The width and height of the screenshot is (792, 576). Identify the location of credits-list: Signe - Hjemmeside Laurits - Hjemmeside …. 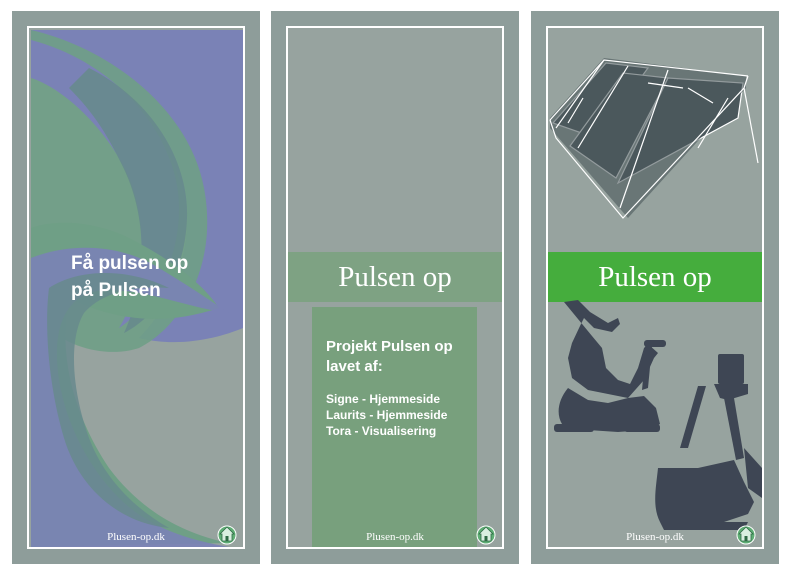
(401, 415).